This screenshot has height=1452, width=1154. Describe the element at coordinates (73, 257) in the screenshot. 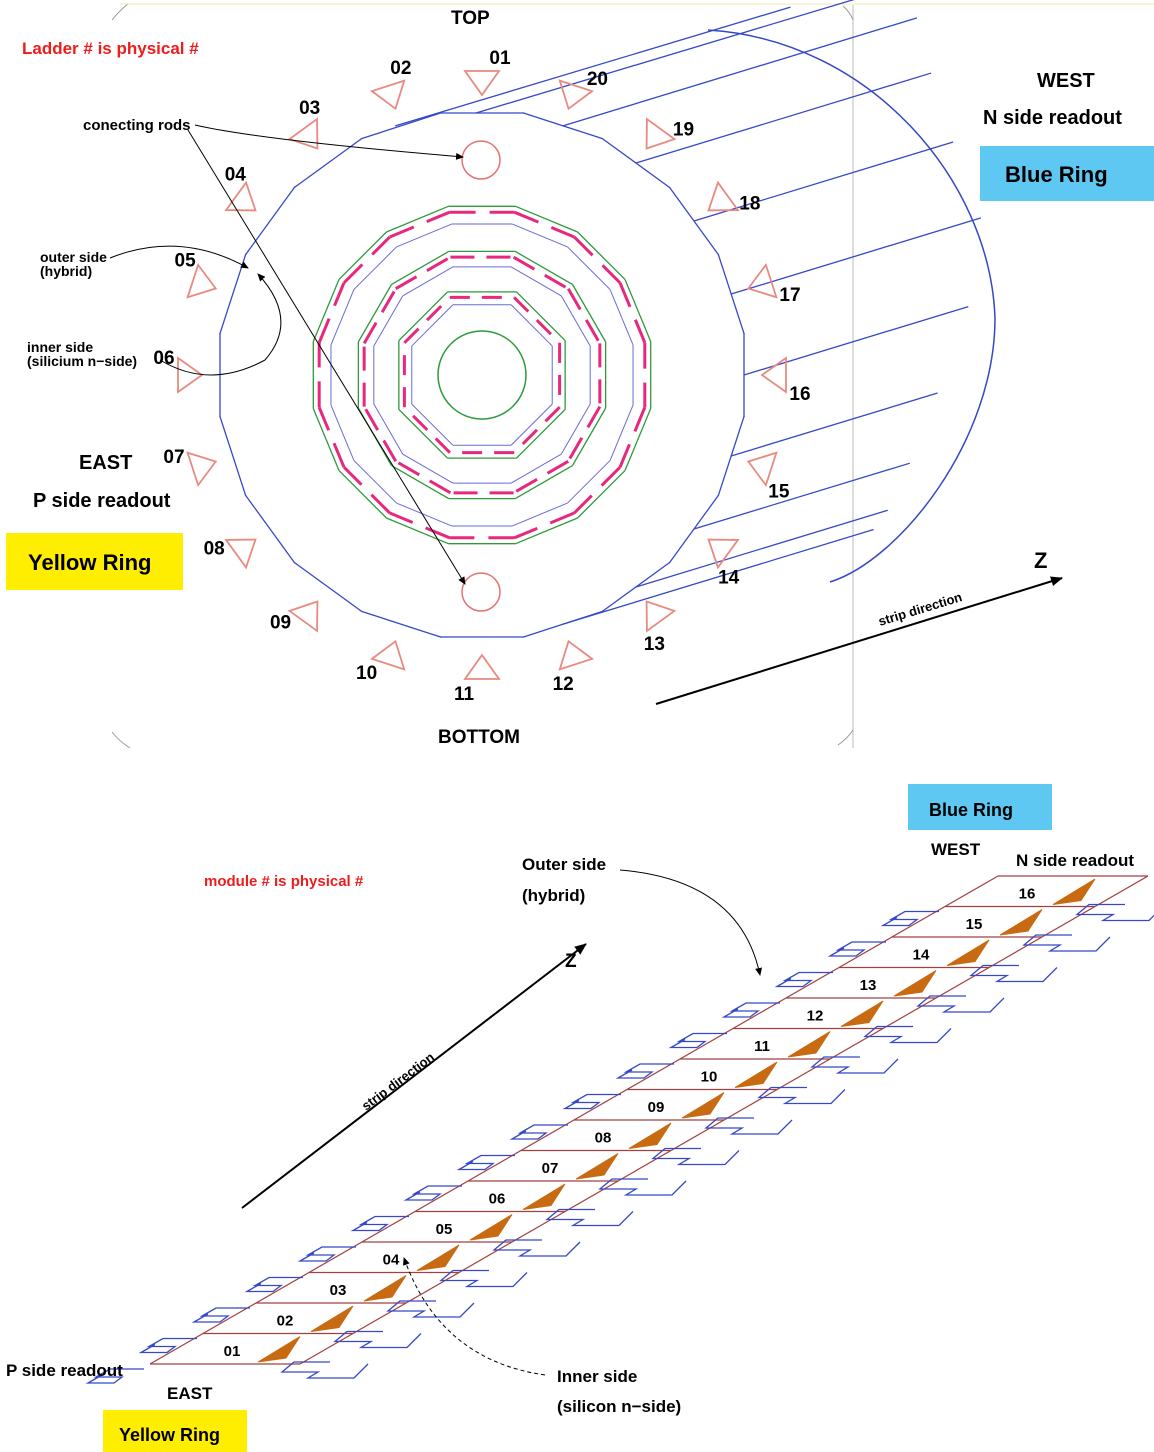

I see `outer-side-label: outer side` at that location.